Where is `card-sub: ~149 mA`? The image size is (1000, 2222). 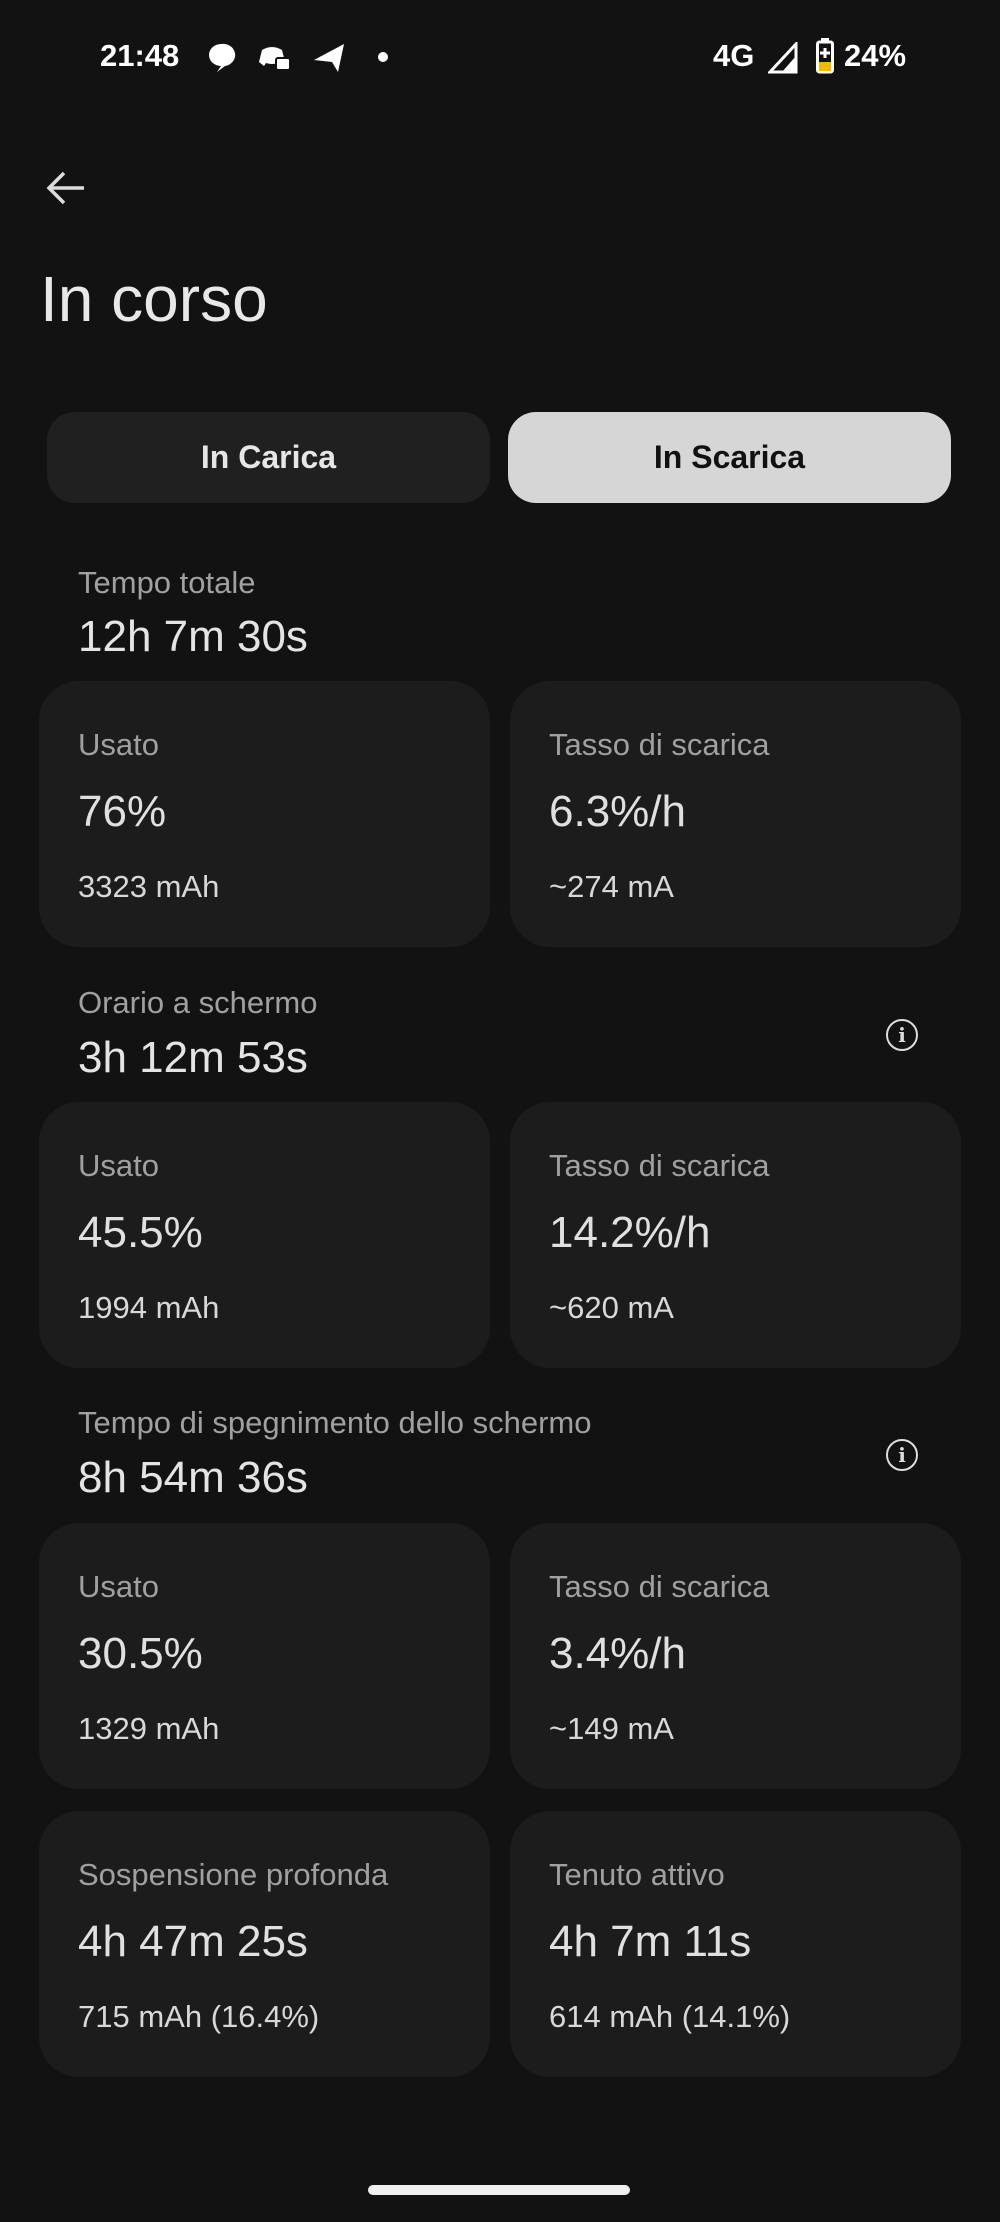 card-sub: ~149 mA is located at coordinates (611, 1728).